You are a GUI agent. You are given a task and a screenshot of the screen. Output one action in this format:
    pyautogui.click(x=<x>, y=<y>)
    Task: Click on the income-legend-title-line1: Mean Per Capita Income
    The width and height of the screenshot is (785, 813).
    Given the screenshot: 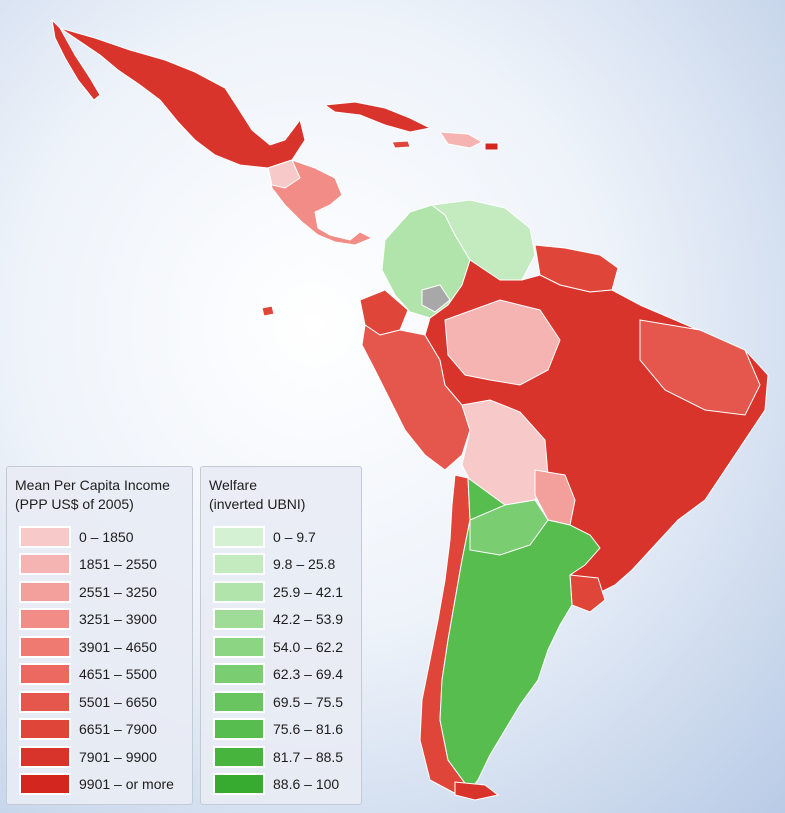 What is the action you would take?
    pyautogui.click(x=92, y=485)
    